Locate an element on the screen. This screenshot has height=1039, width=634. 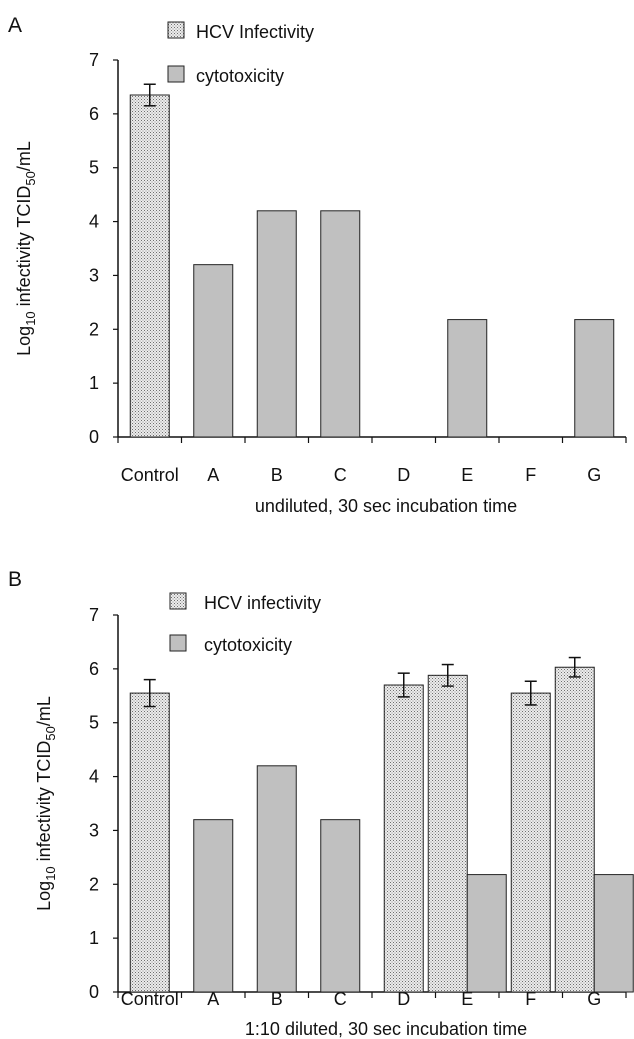
bar-hcv-infectivity-e is located at coordinates (447, 833).